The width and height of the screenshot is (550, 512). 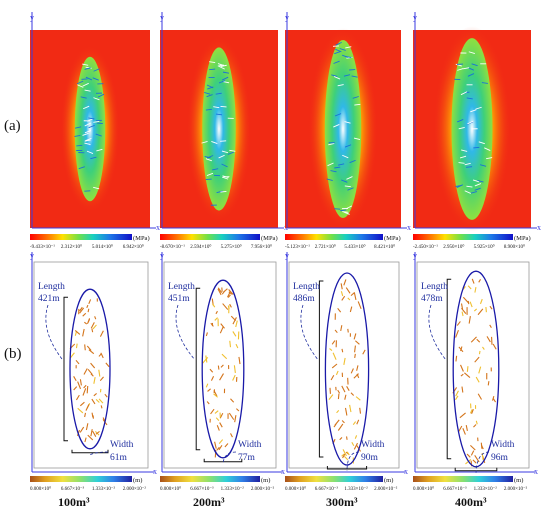 I want to click on stress-tick-label: 2.950×10⁰, so click(x=453, y=247).